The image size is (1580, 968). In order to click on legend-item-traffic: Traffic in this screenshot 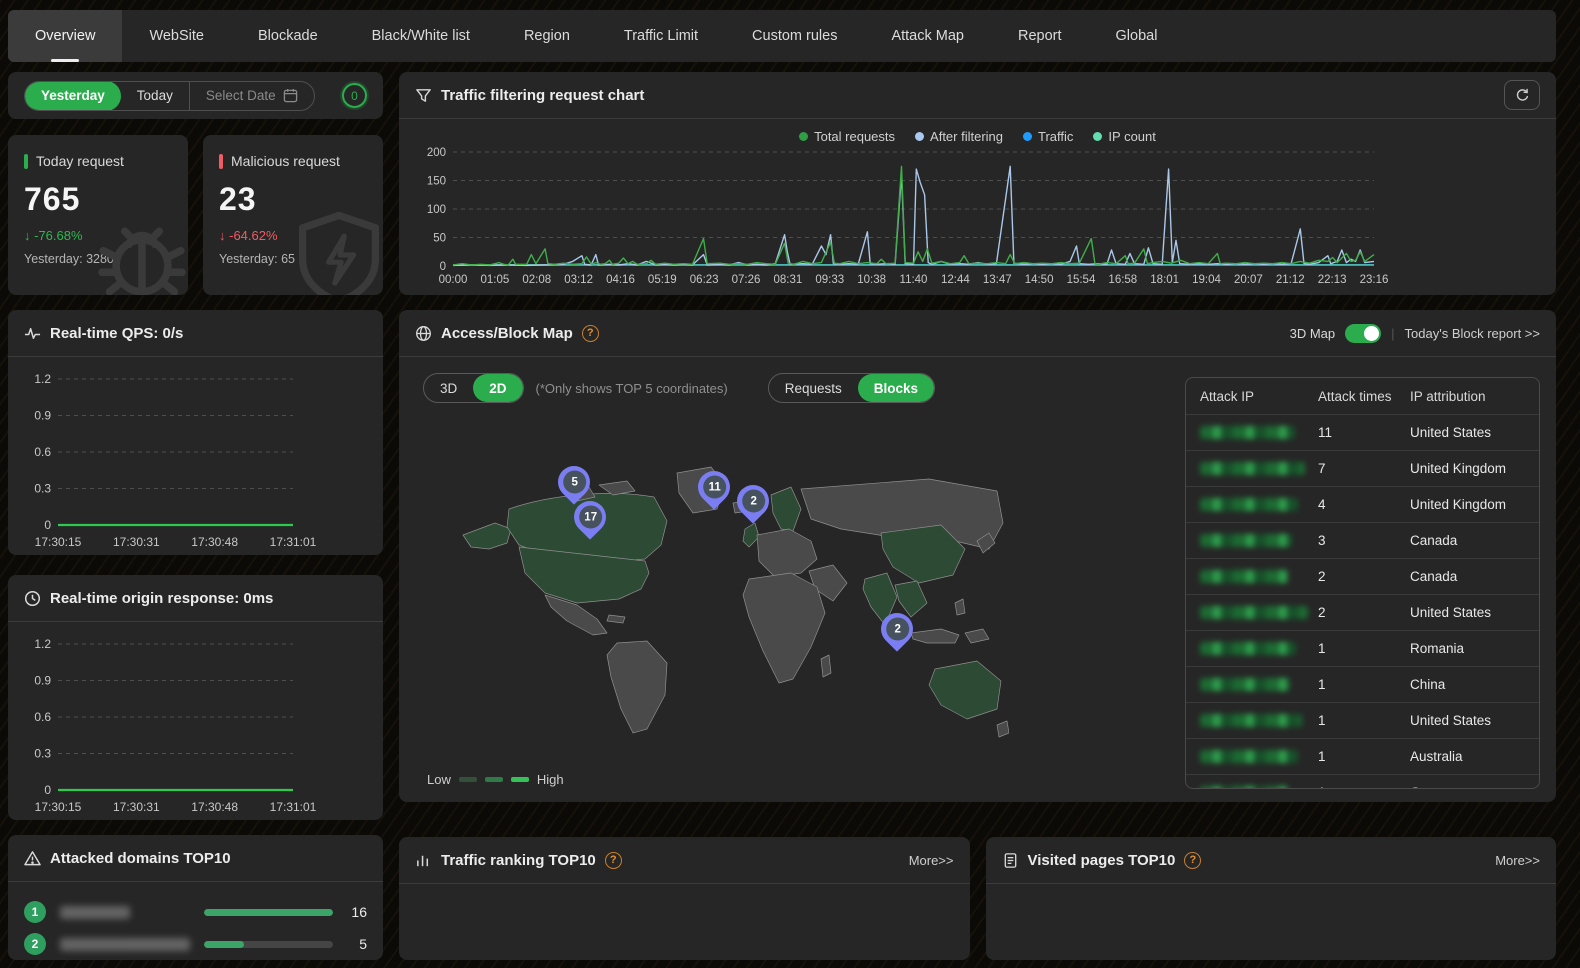, I will do `click(1048, 136)`.